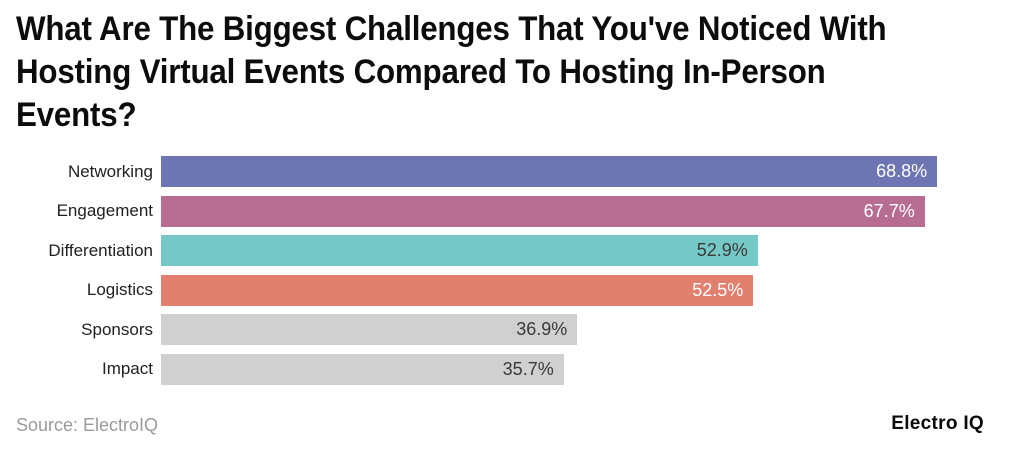 This screenshot has width=1024, height=459. Describe the element at coordinates (362, 369) in the screenshot. I see `bar: 35.7%` at that location.